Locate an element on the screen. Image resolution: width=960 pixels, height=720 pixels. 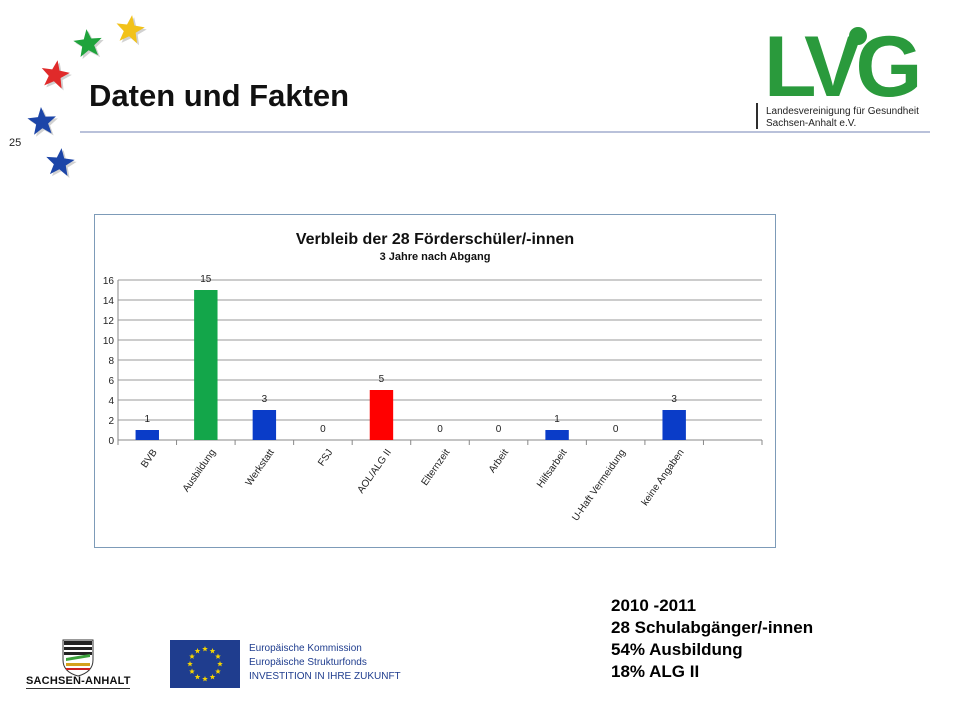
y-tick-label: 14 is located at coordinates (109, 301).